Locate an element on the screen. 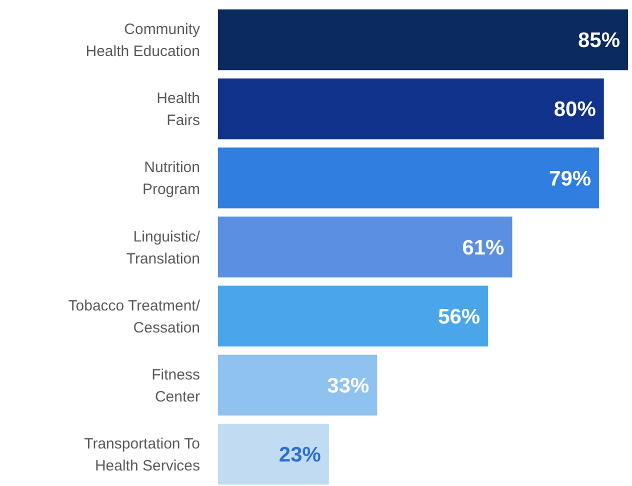 The image size is (632, 486). y-tick-label: Health Fairs is located at coordinates (178, 110).